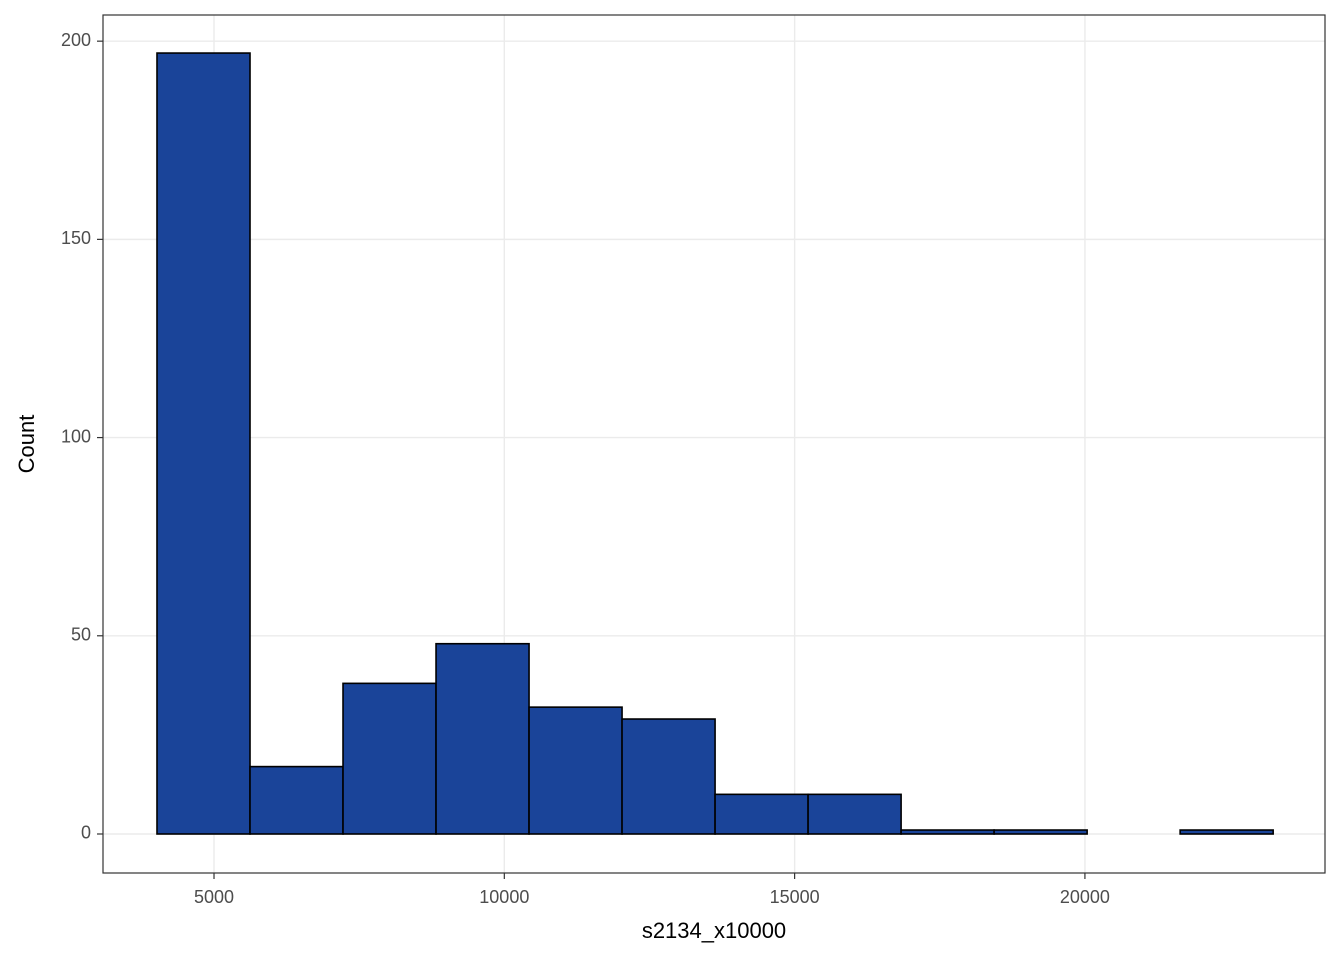  What do you see at coordinates (504, 897) in the screenshot?
I see `x-tick-label: 10000` at bounding box center [504, 897].